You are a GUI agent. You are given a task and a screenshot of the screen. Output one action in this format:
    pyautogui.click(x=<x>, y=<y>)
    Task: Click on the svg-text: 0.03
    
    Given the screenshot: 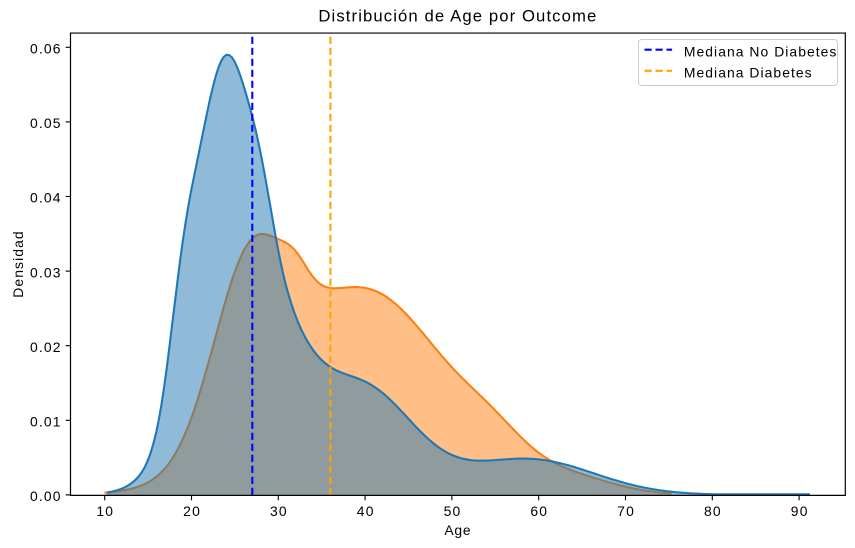 What is the action you would take?
    pyautogui.click(x=46, y=272)
    